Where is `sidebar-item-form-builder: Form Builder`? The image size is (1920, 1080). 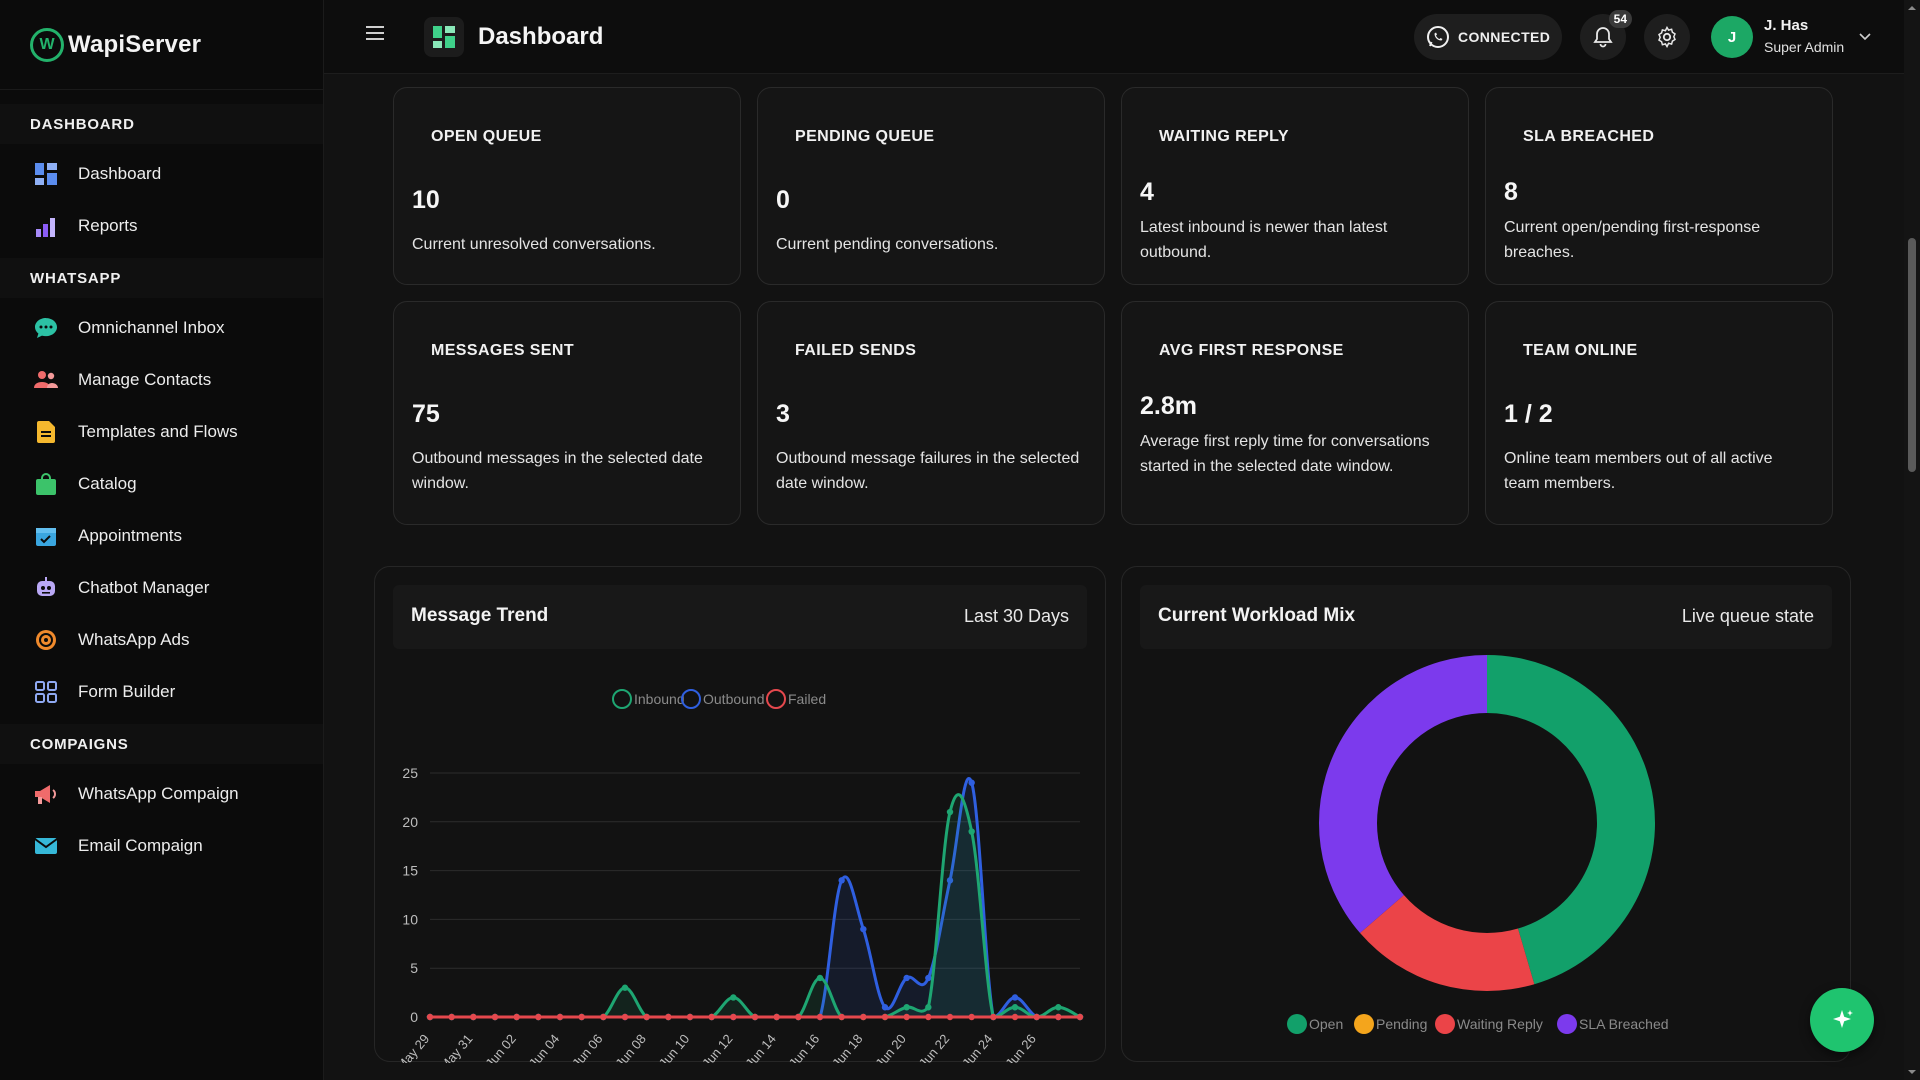
sidebar-item-form-builder: Form Builder is located at coordinates (161, 692).